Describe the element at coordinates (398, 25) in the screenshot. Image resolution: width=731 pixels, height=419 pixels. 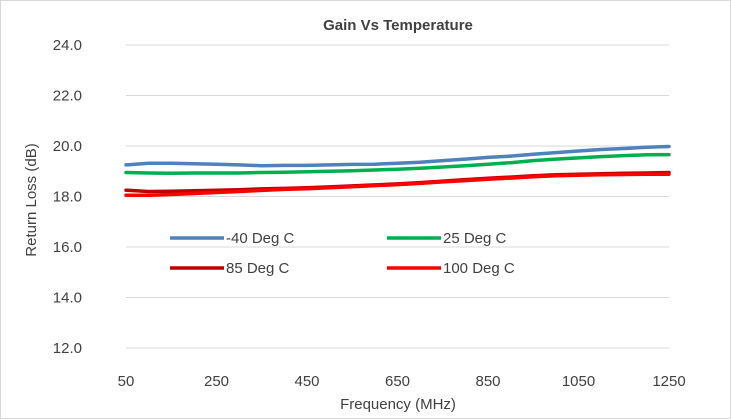
I see `chart-title: Gain Vs Temperature` at that location.